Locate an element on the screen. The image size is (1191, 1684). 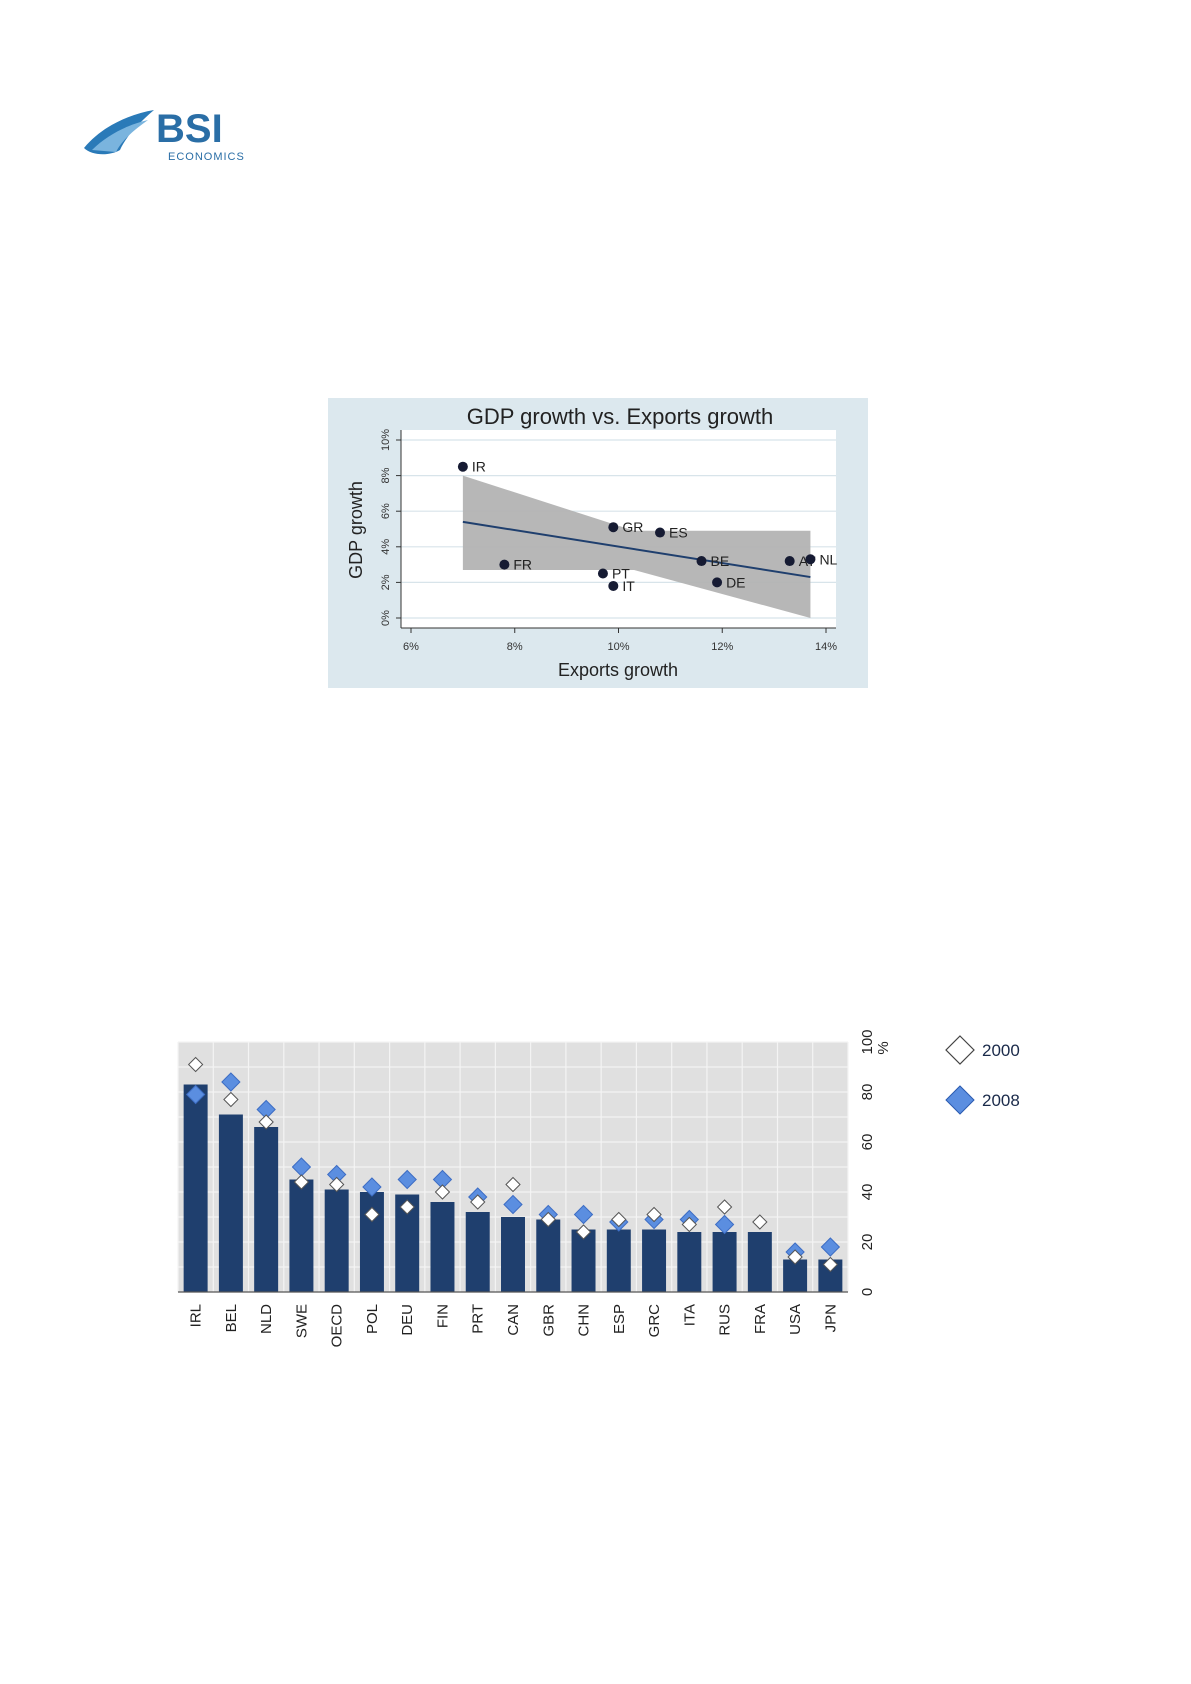
x-tick-label-fin: FIN is located at coordinates (442, 1316).